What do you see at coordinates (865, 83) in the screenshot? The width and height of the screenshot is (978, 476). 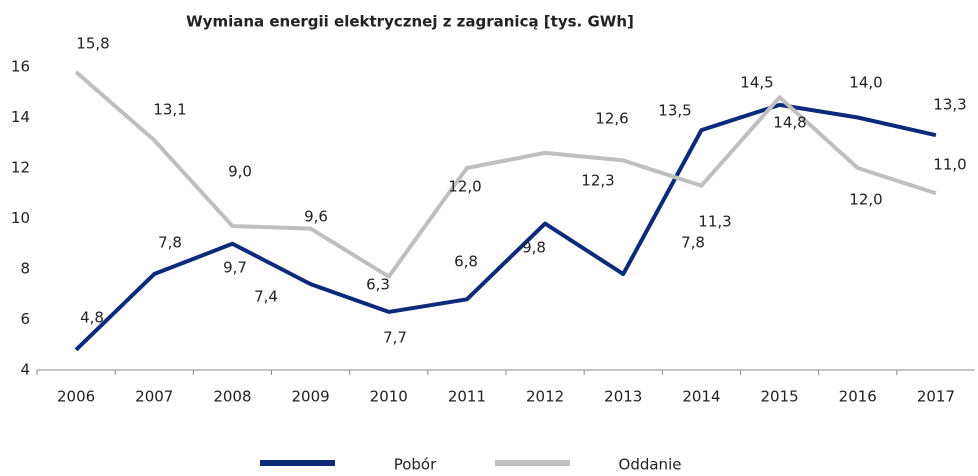 I see `data-label: 14,0` at bounding box center [865, 83].